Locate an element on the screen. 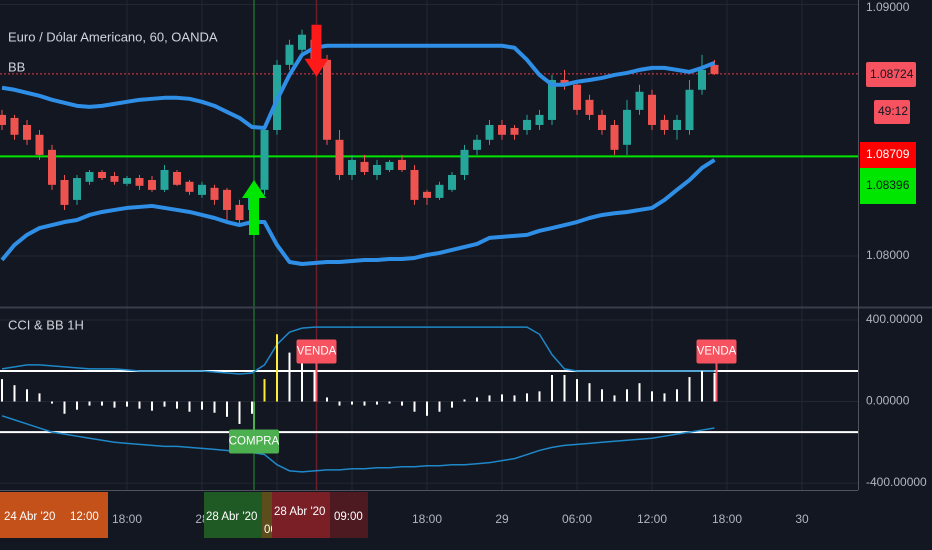 Image resolution: width=932 pixels, height=550 pixels. y-tick-label: 1.09000 is located at coordinates (888, 7).